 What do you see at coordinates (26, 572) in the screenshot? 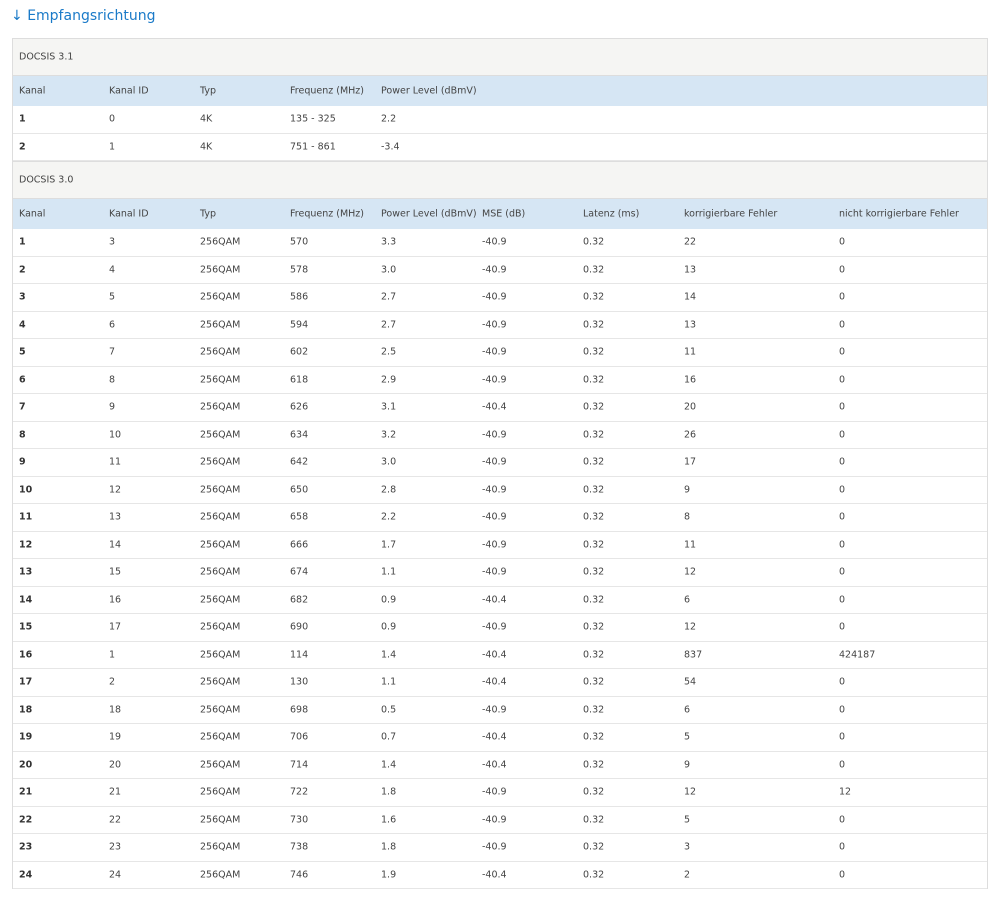
I see `table-cell: 13` at bounding box center [26, 572].